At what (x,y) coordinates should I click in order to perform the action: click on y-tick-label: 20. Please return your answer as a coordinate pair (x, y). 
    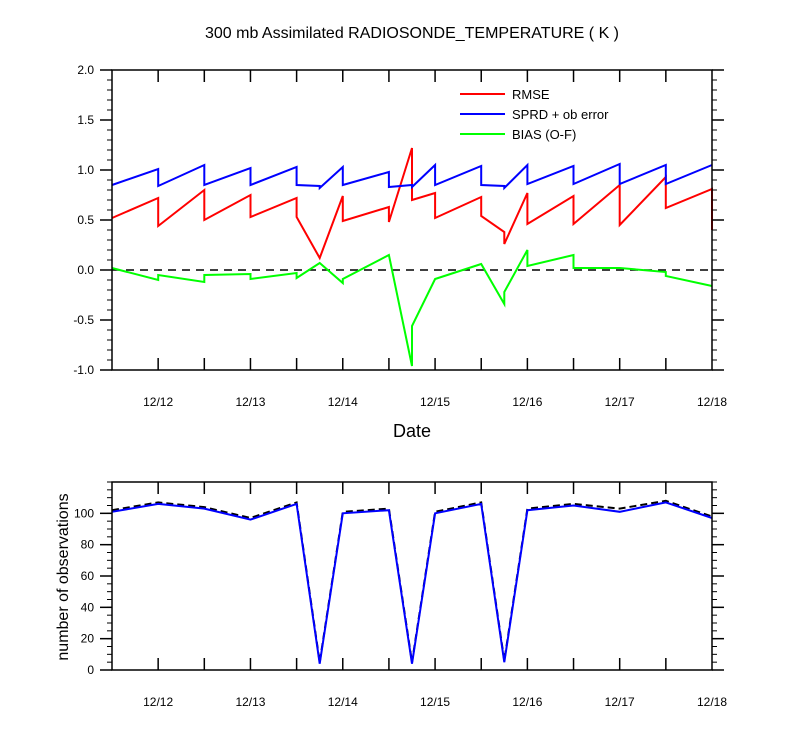
    Looking at the image, I should click on (88, 639).